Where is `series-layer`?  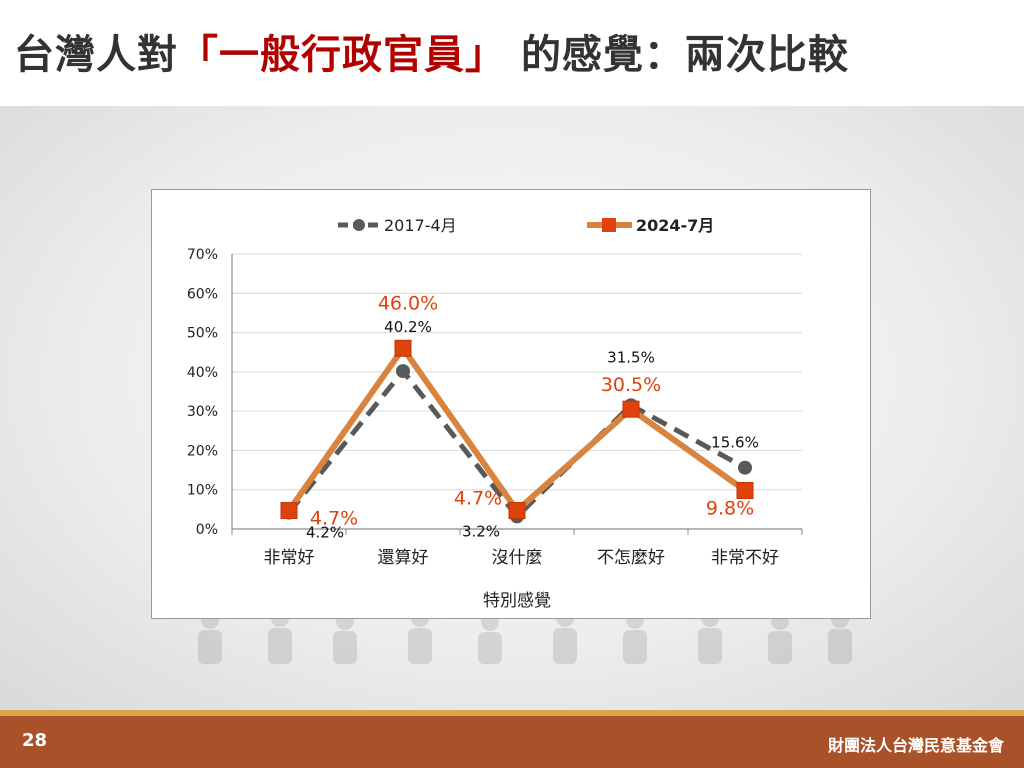 series-layer is located at coordinates (517, 431).